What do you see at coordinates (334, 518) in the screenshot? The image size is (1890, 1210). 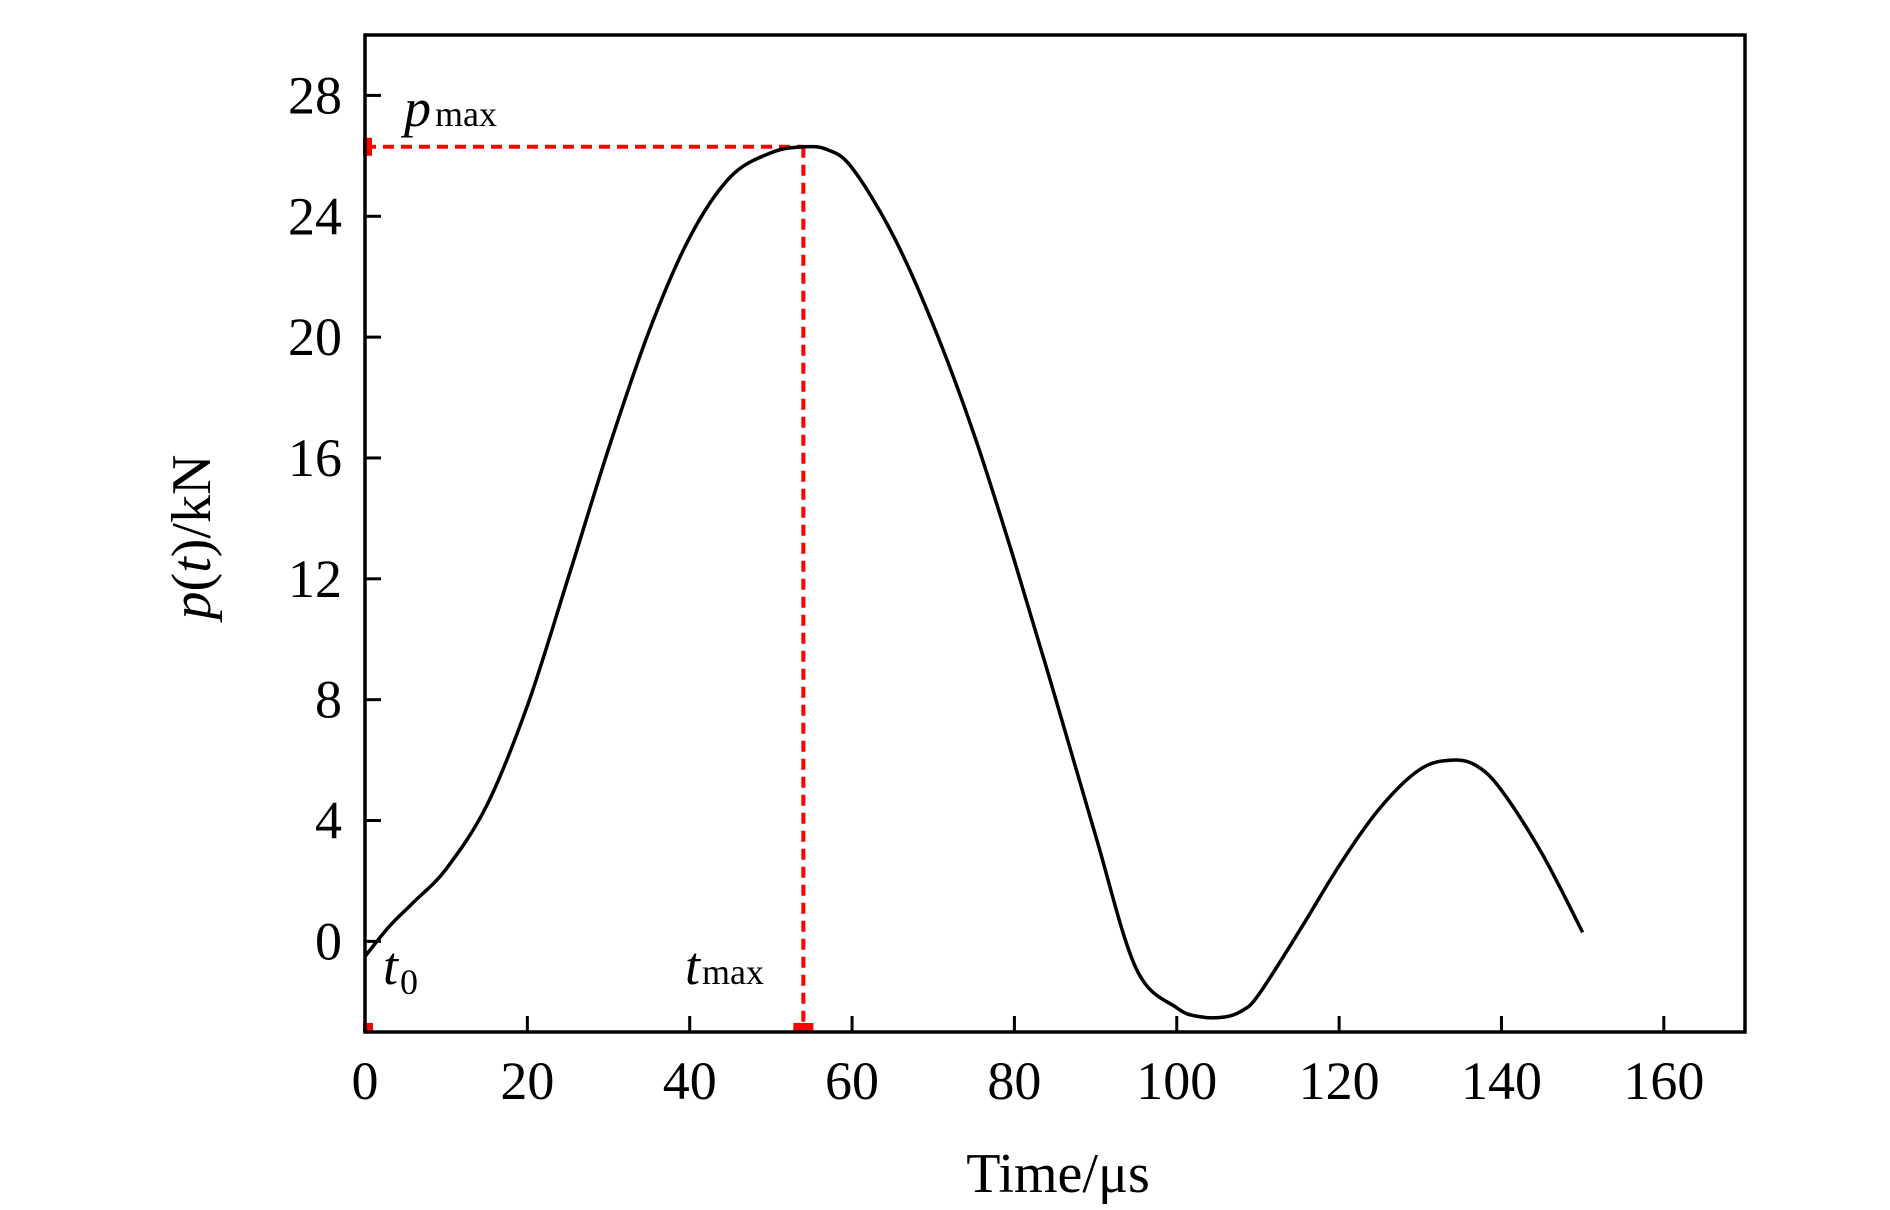 I see `y-axis-ticks: 0 4 8 12 16 20 24 28` at bounding box center [334, 518].